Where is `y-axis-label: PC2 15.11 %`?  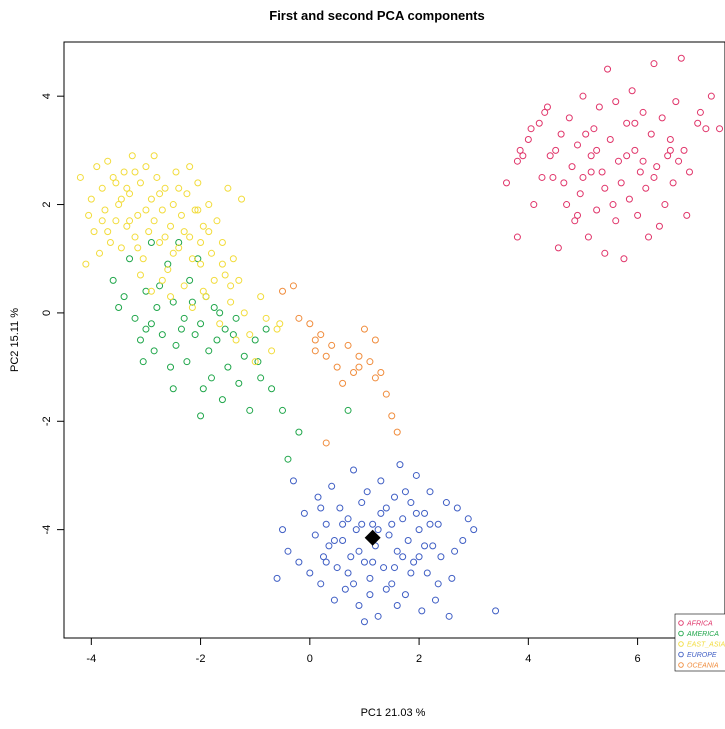 y-axis-label: PC2 15.11 % is located at coordinates (15, 340).